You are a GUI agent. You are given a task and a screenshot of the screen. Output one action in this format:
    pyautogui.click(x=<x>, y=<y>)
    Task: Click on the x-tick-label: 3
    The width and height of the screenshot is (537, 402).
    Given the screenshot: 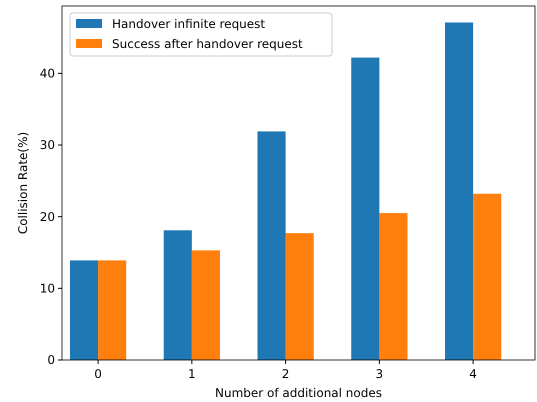 What is the action you would take?
    pyautogui.click(x=380, y=374)
    